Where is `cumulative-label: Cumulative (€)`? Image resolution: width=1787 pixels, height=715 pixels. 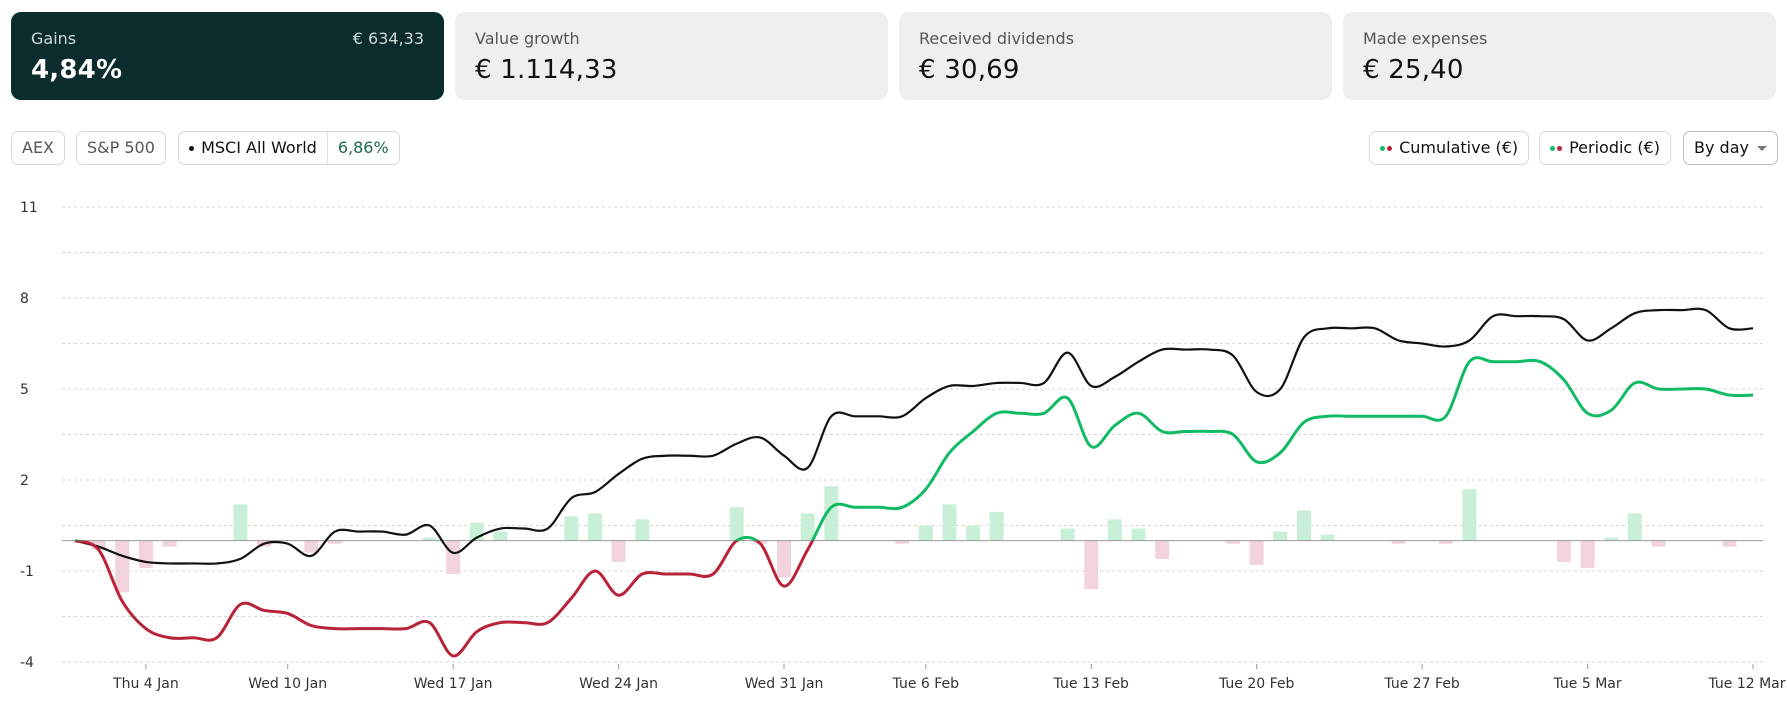
cumulative-label: Cumulative (€) is located at coordinates (1459, 147).